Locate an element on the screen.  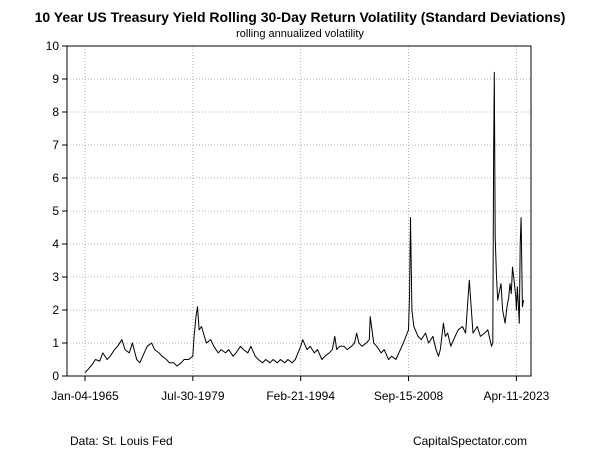
x-tick-label: Feb-21-1994 is located at coordinates (300, 396).